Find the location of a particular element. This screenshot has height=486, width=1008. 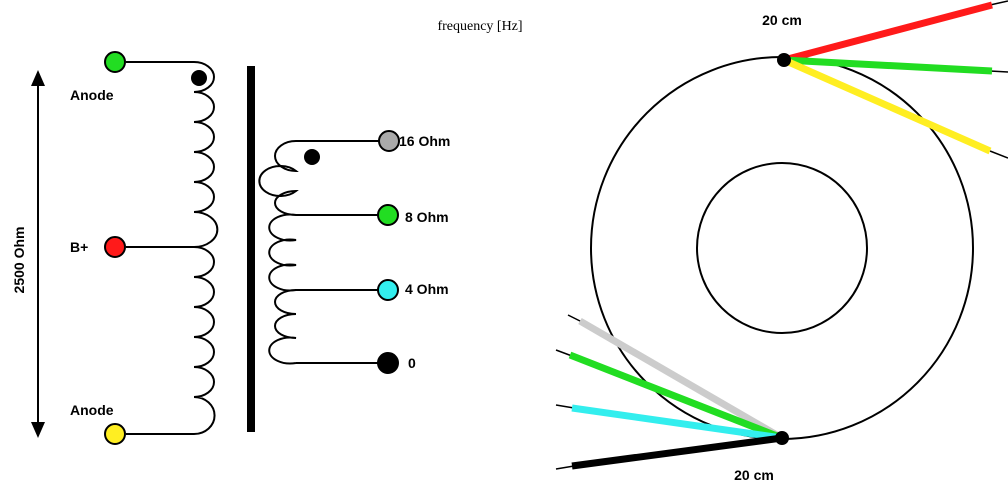

bottom-lead-gray is located at coordinates (681, 379).